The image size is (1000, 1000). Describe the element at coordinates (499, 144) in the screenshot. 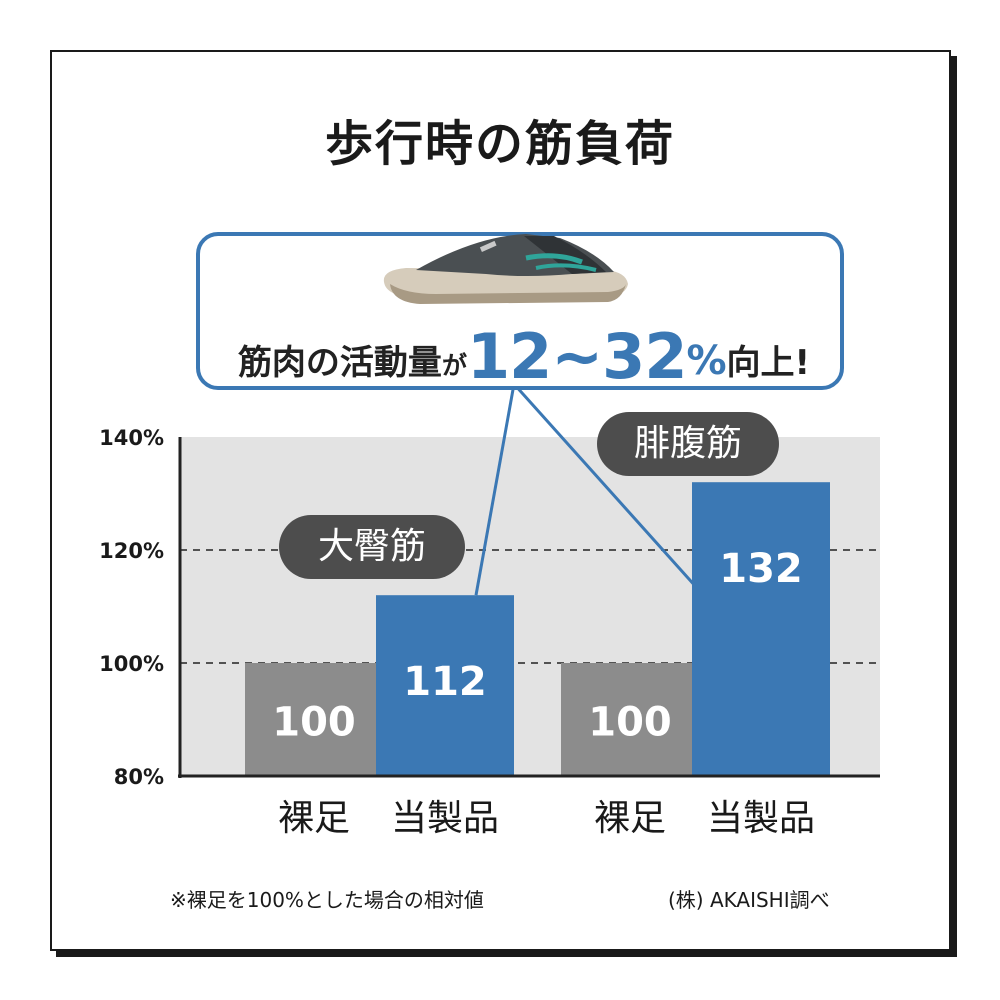

I see `chart-title: 歩行時の筋負荷` at that location.